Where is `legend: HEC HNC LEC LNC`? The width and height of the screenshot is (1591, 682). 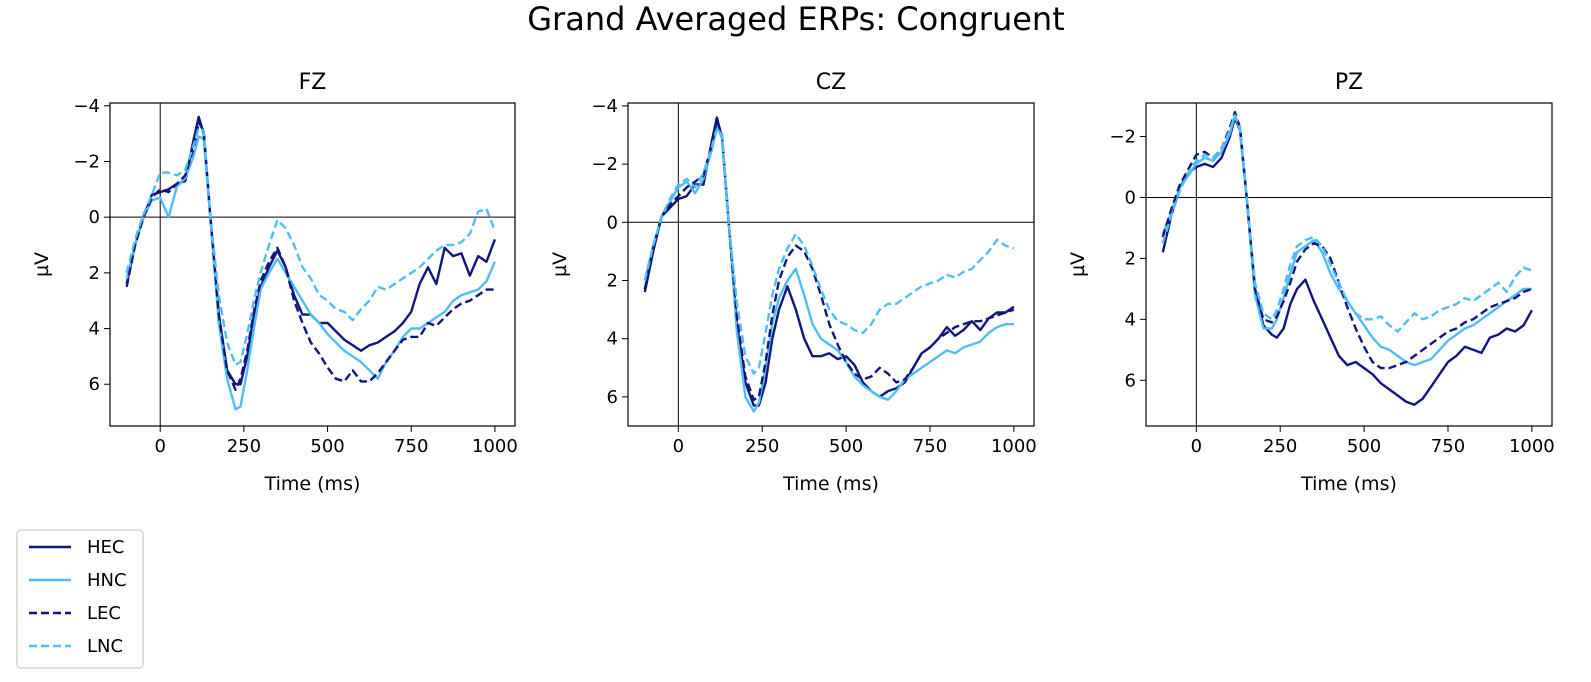
legend: HEC HNC LEC LNC is located at coordinates (80, 599).